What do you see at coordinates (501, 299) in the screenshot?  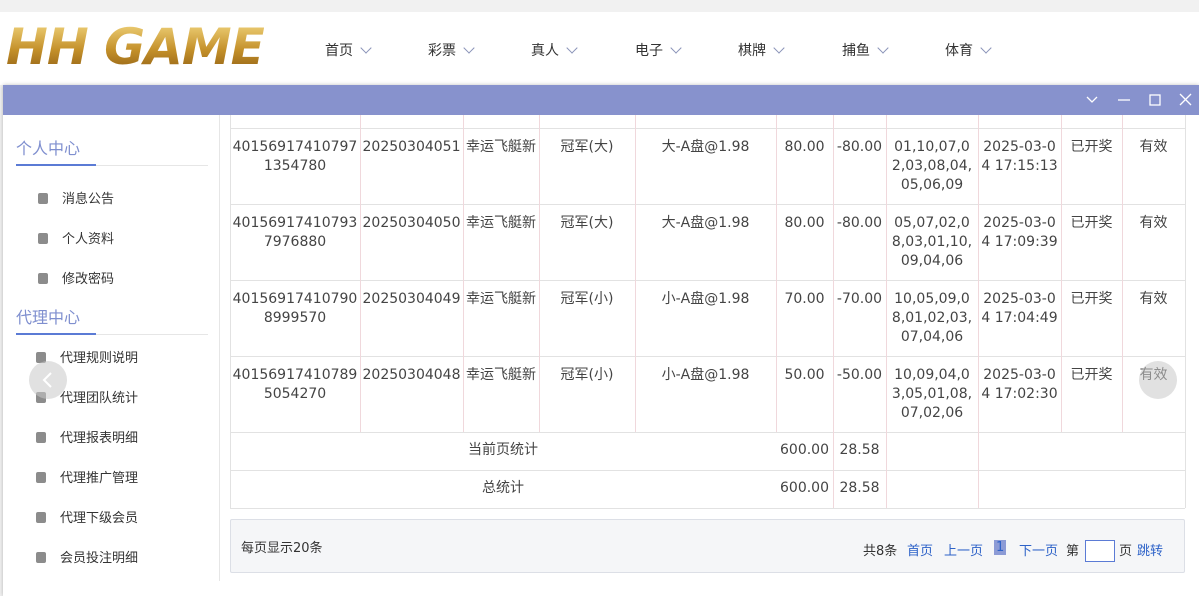 I see `table-cell: 幸运飞艇新` at bounding box center [501, 299].